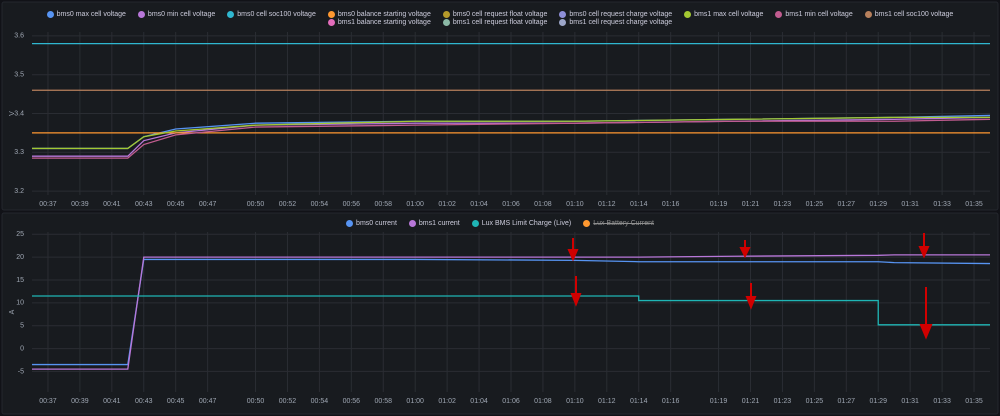 This screenshot has height=416, width=1000. What do you see at coordinates (20, 303) in the screenshot?
I see `y-tick-label: 10` at bounding box center [20, 303].